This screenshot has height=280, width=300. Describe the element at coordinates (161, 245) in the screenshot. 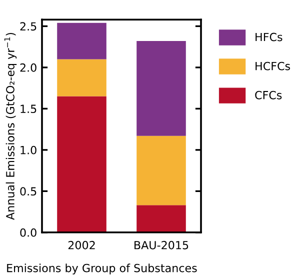

I see `x-tick-label: BAU-2015` at that location.